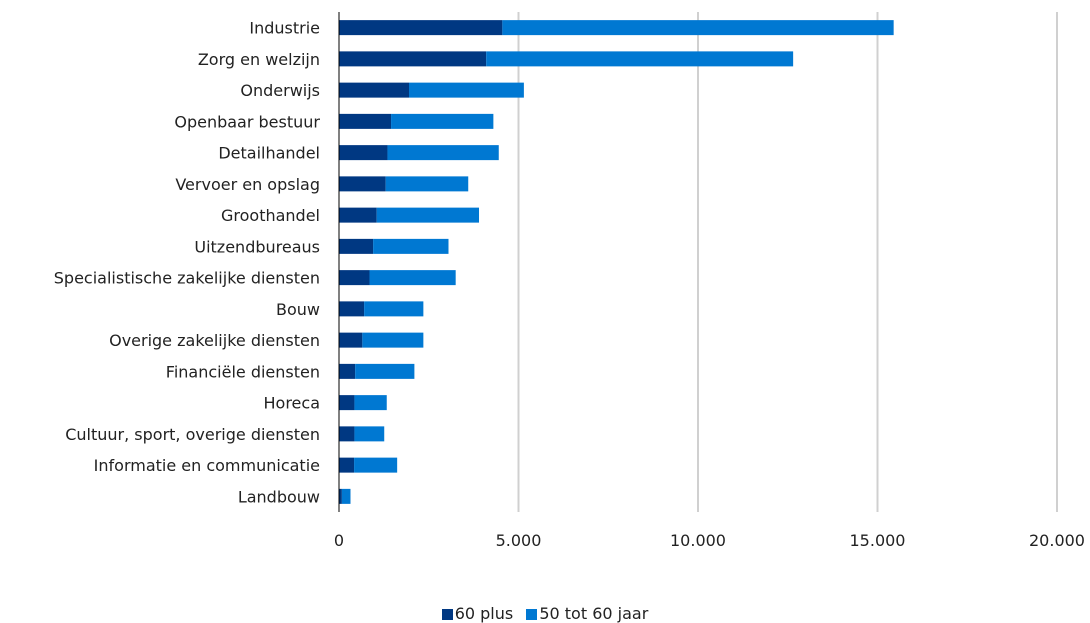 The height and width of the screenshot is (623, 1090). Describe the element at coordinates (292, 403) in the screenshot. I see `category-label: Horeca` at that location.